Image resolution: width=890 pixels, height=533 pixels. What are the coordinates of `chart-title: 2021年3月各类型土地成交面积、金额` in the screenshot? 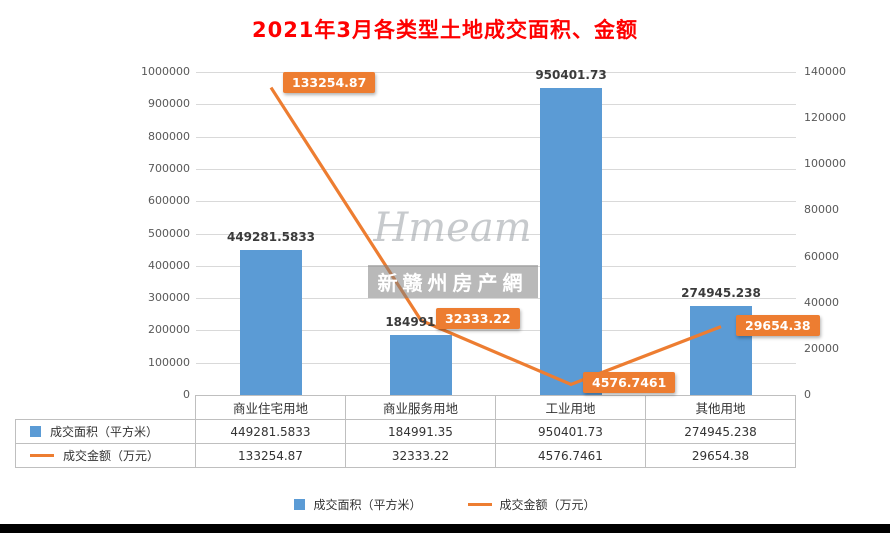 It's located at (445, 30).